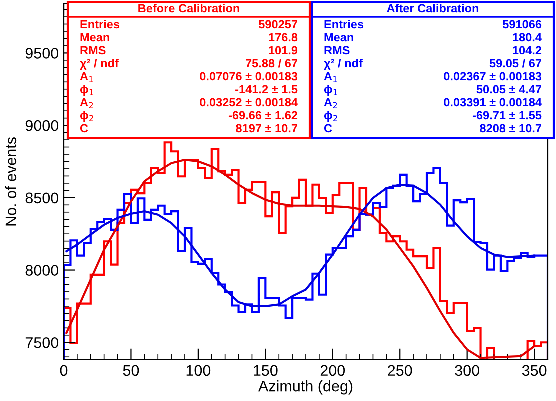  Describe the element at coordinates (522, 24) in the screenshot. I see `annotation: 591066` at that location.